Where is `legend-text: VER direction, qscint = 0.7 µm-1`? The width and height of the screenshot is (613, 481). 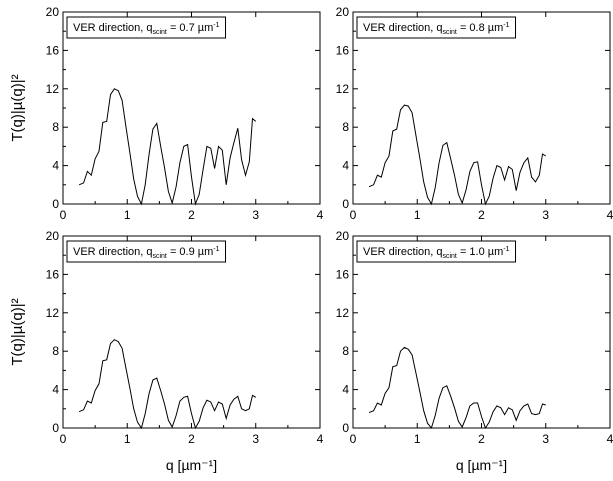
legend-text: VER direction, qscint = 0.7 µm-1 is located at coordinates (146, 29).